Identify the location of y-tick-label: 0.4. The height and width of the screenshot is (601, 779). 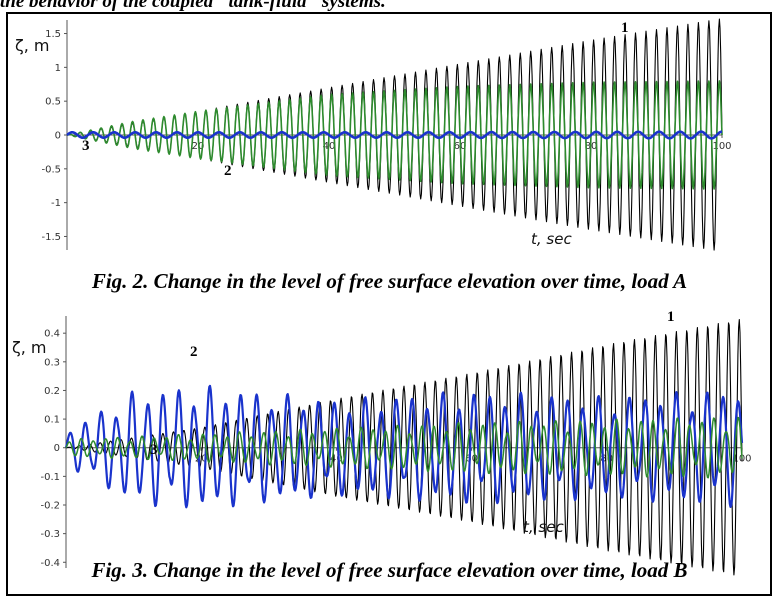
(52, 334).